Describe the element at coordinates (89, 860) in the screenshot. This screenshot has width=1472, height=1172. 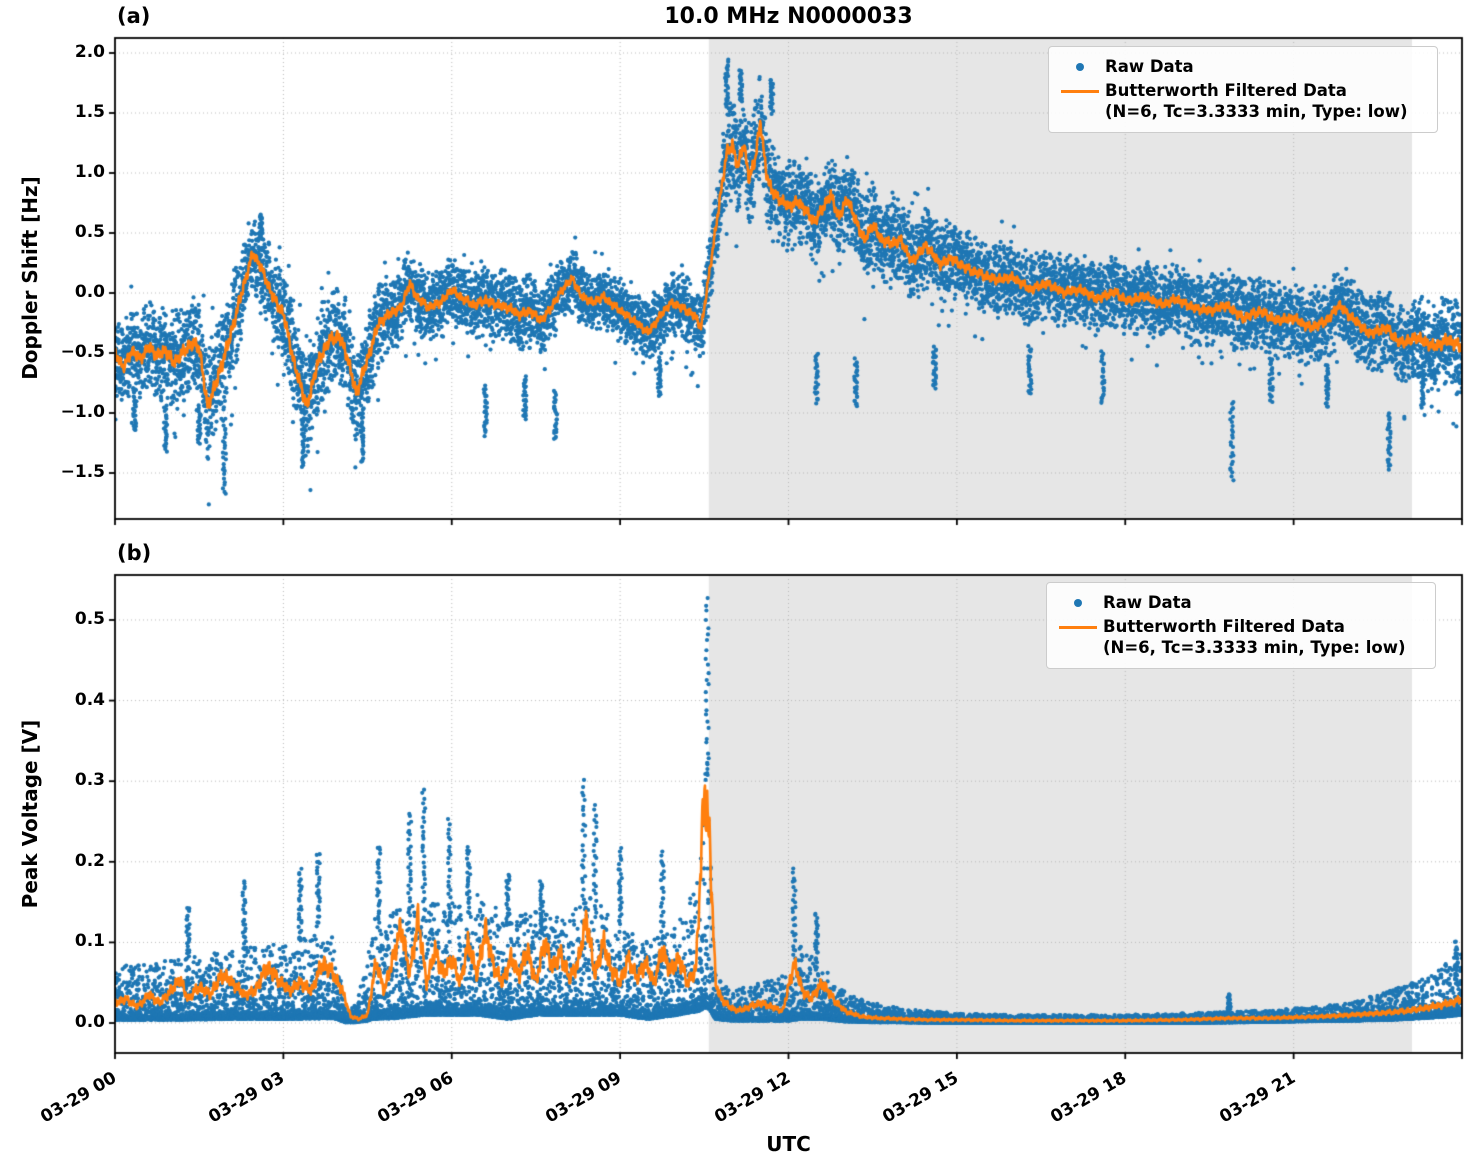
I see `y-tick-label: 0.2` at that location.